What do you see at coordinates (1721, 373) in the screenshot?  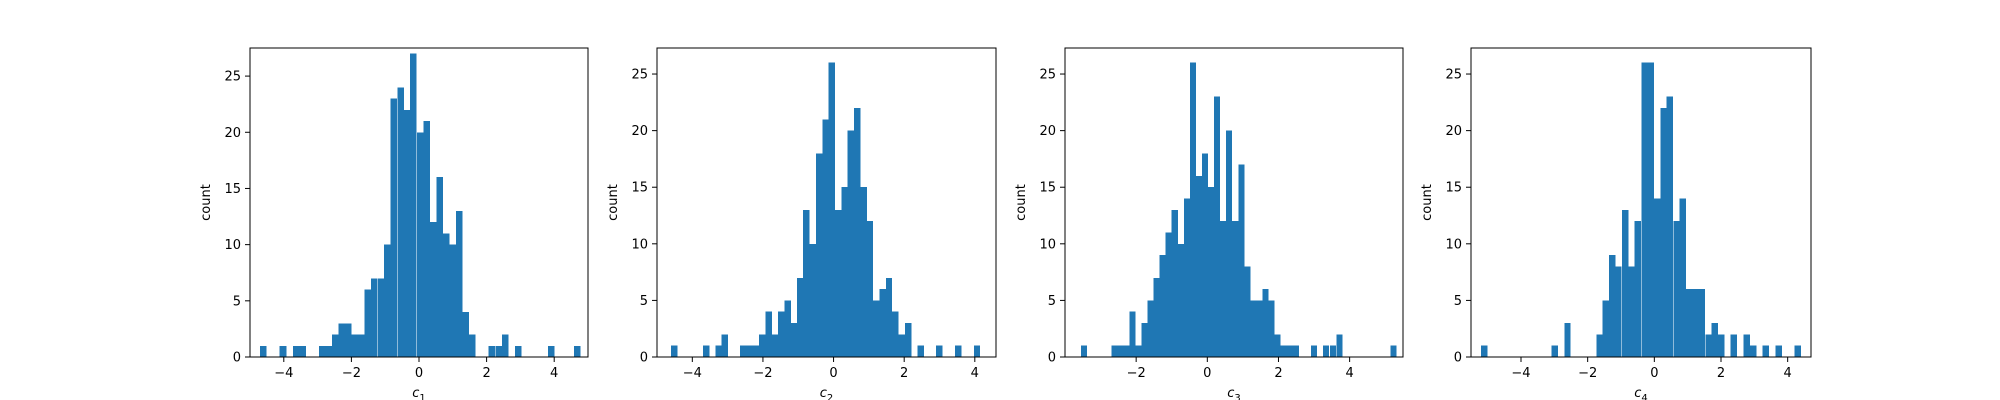 I see `x-tick-label: 2` at bounding box center [1721, 373].